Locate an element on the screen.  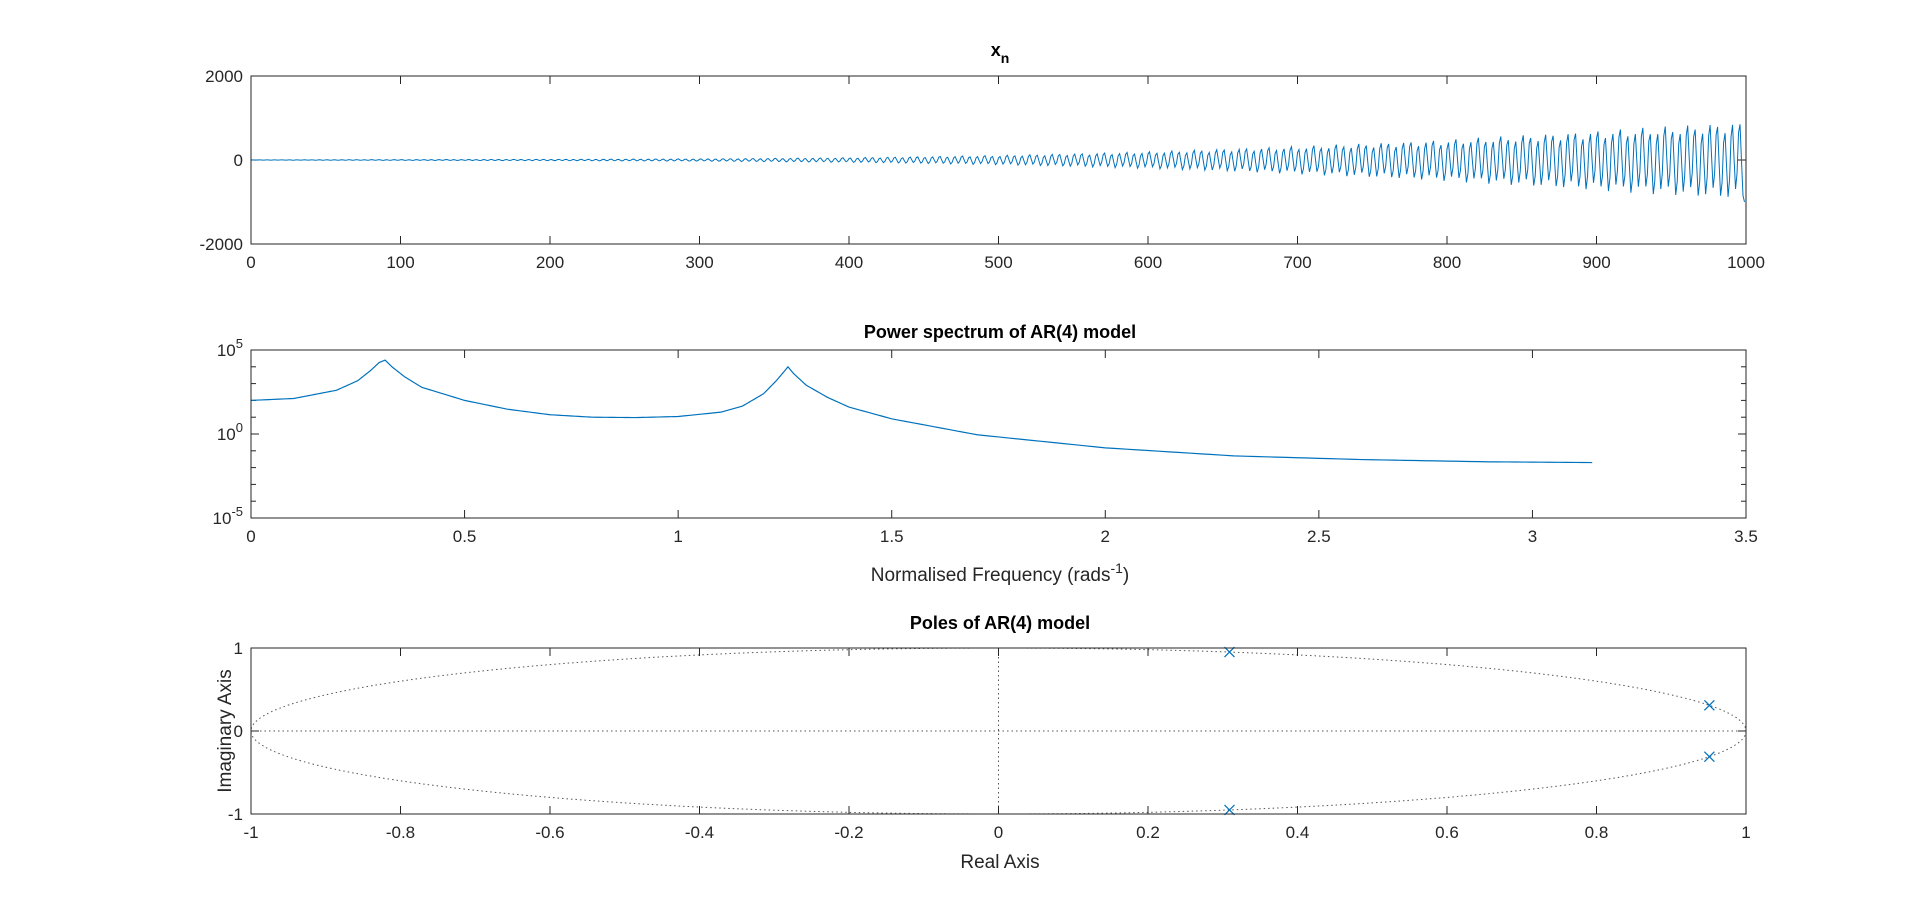
poles-ylabel: Imaginary Axis is located at coordinates (225, 731).